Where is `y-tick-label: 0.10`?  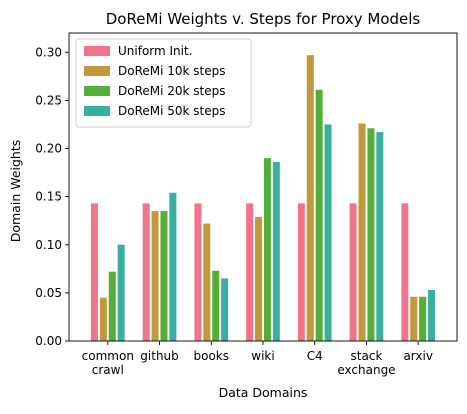 y-tick-label: 0.10 is located at coordinates (48, 245).